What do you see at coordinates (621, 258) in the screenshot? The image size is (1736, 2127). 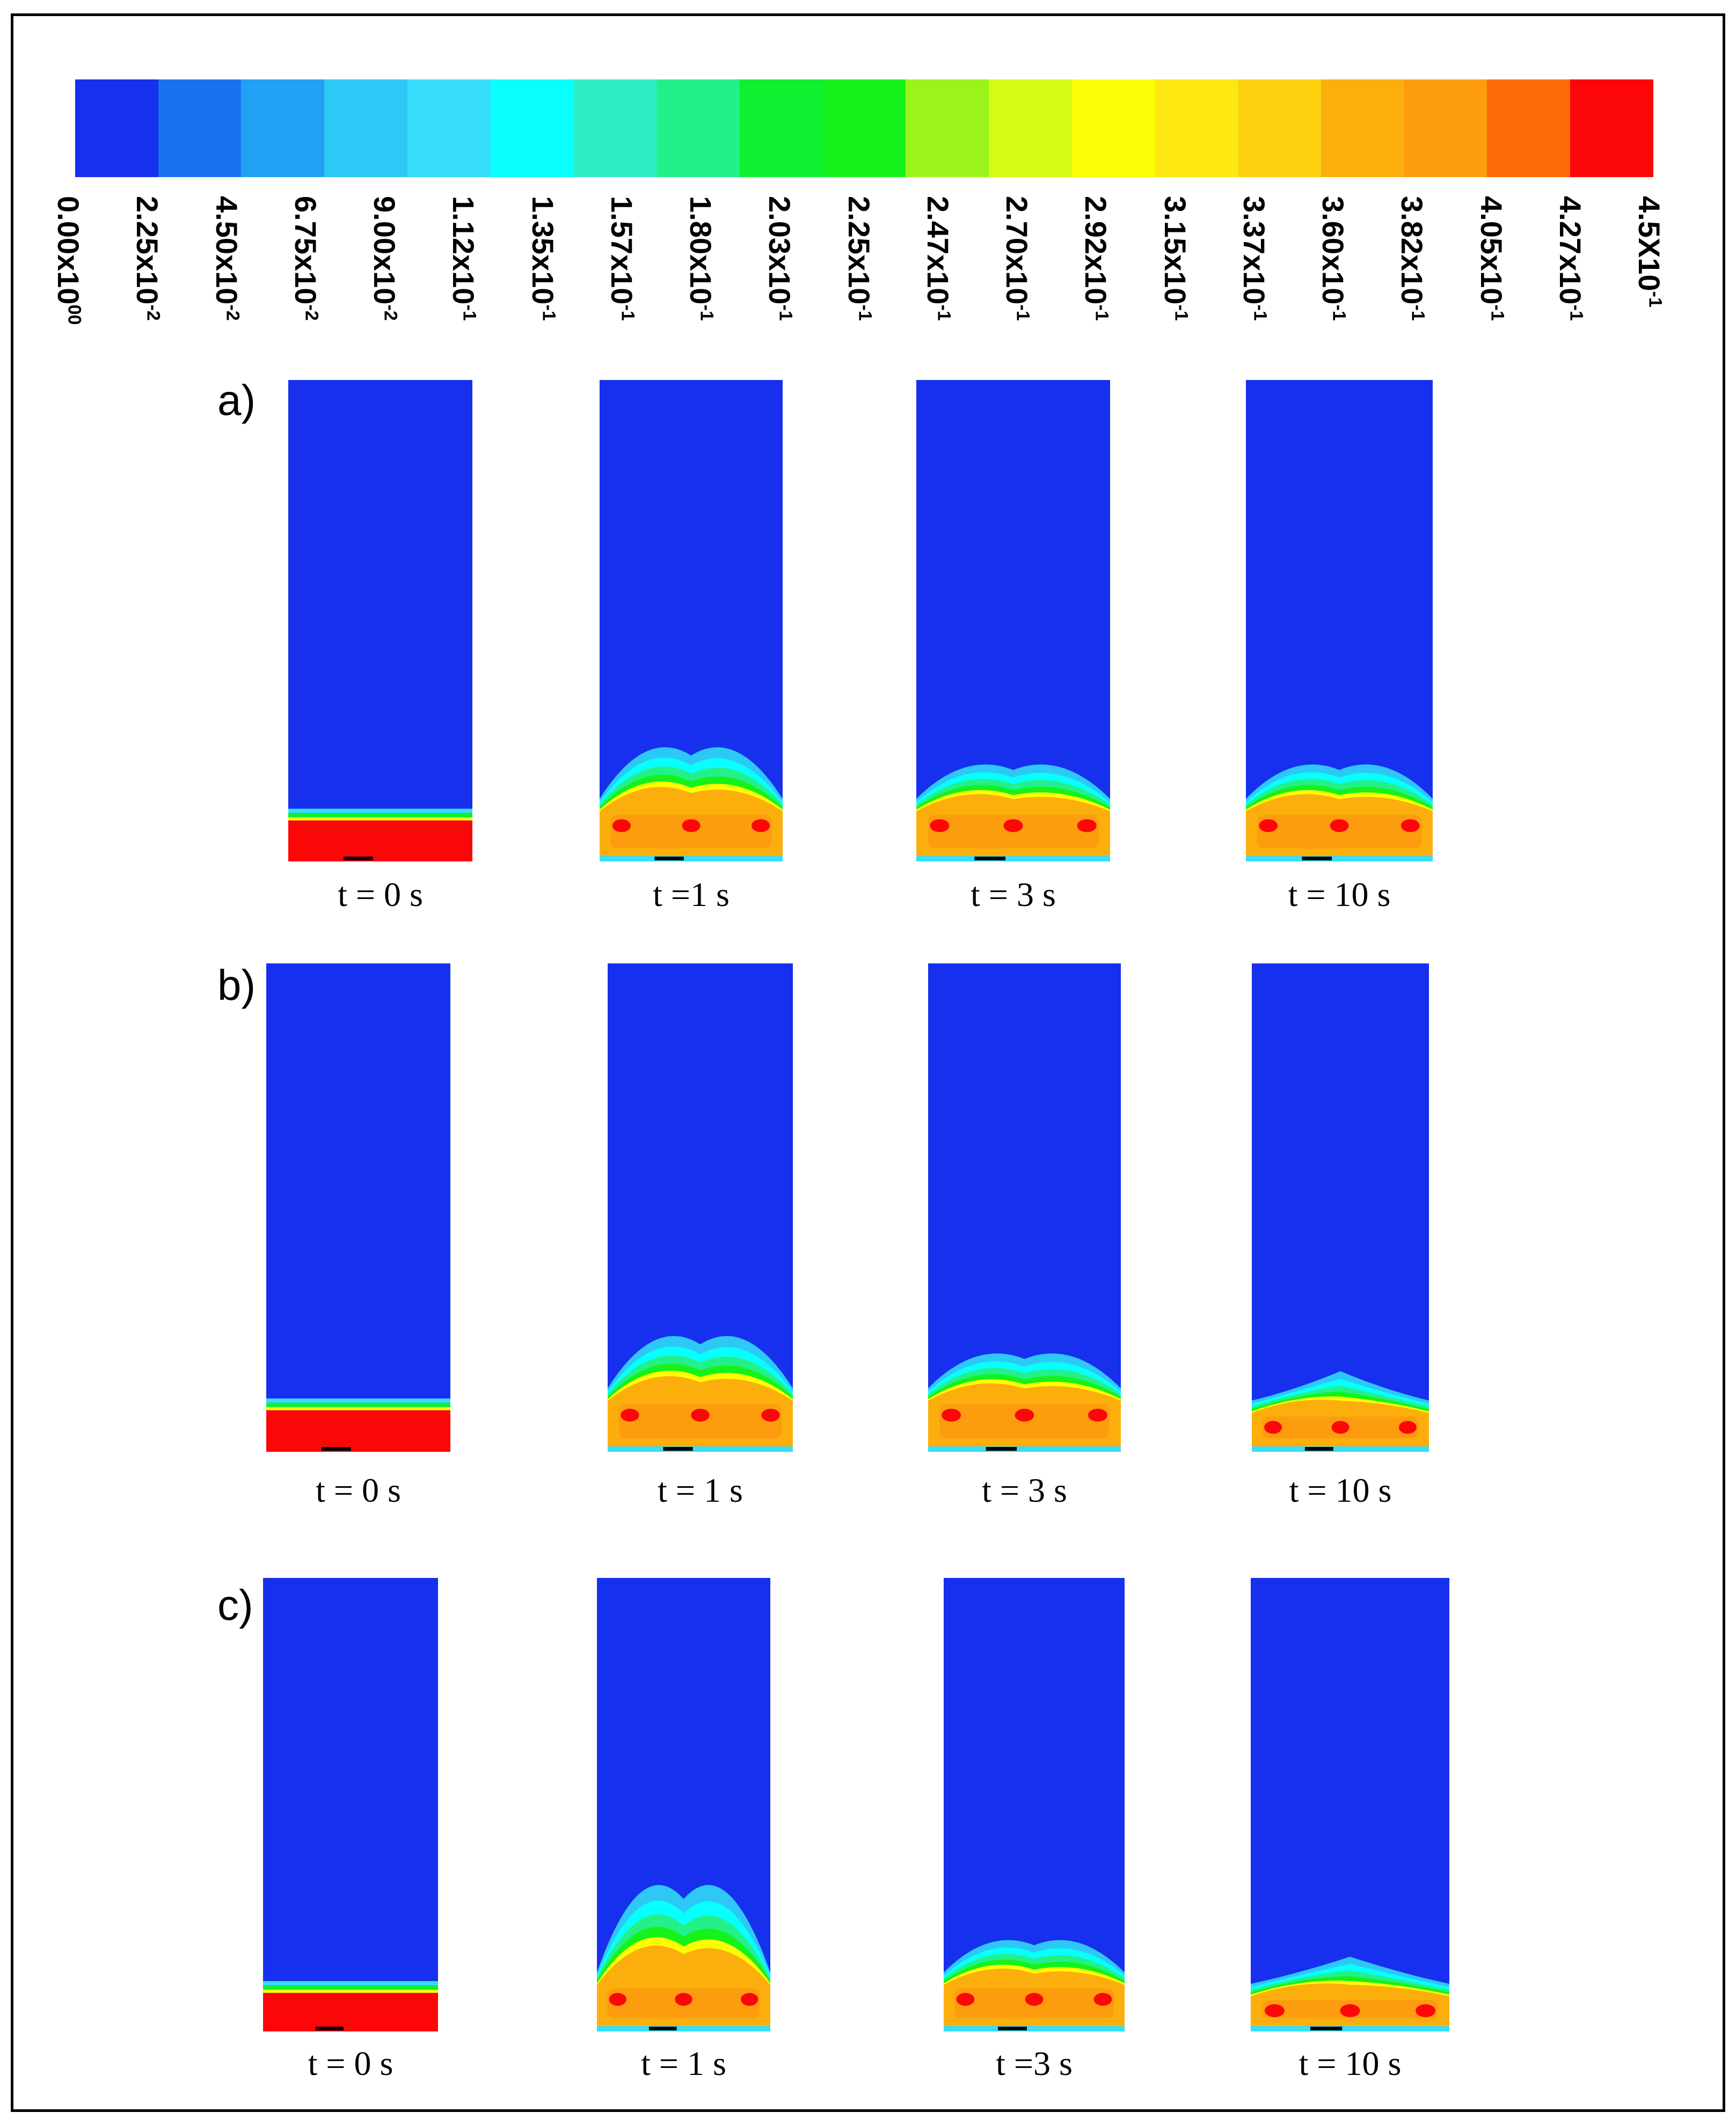 I see `colorbar-tick-label: 1.57x10-1` at bounding box center [621, 258].